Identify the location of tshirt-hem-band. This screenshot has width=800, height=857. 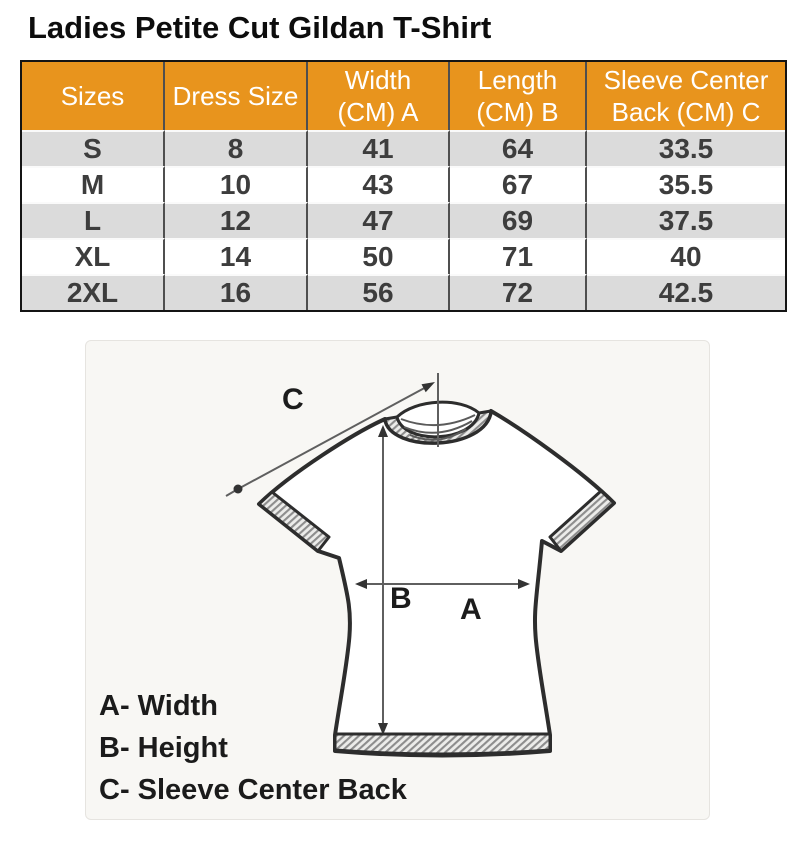
(442, 744).